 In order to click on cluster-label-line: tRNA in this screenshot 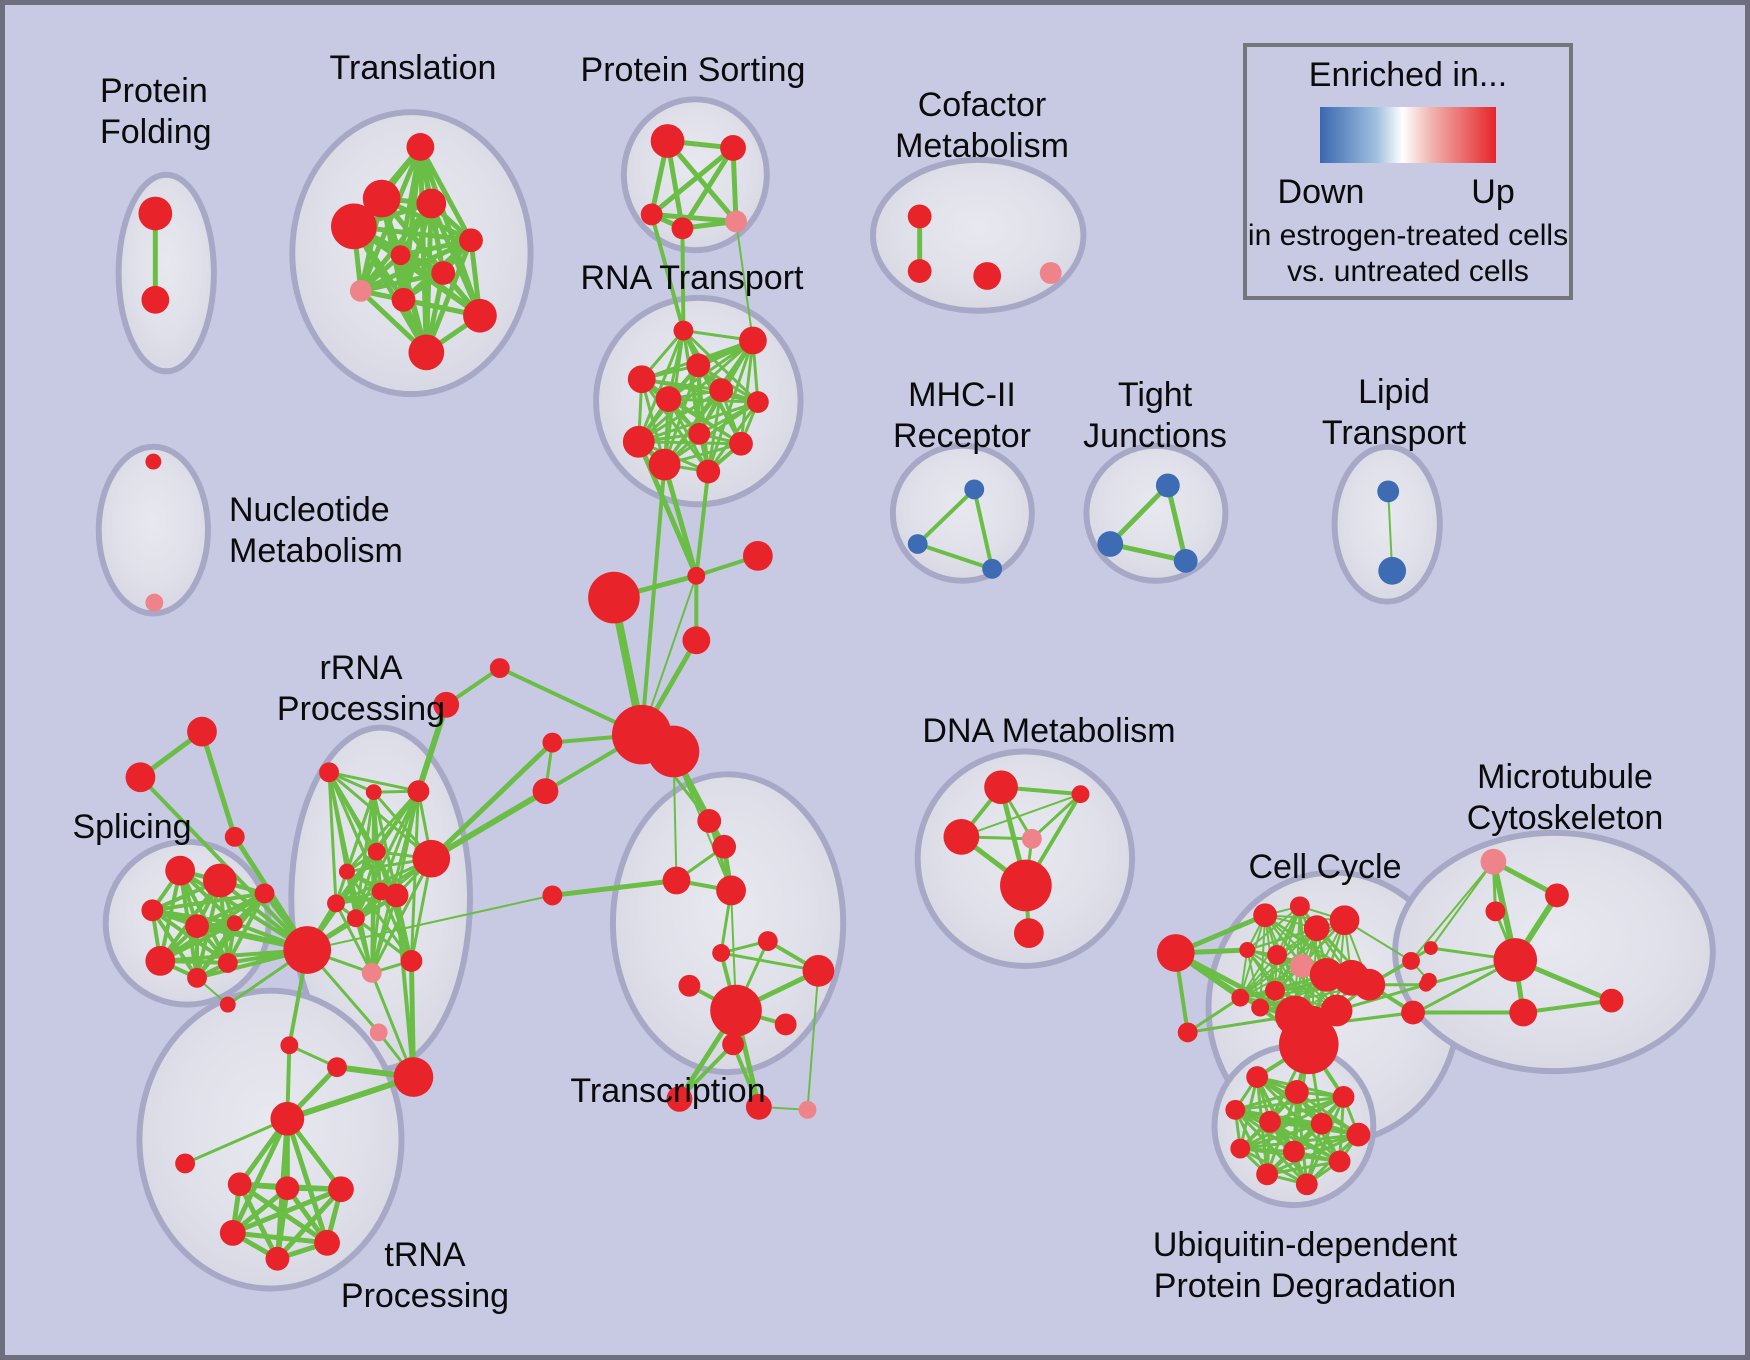, I will do `click(425, 1255)`.